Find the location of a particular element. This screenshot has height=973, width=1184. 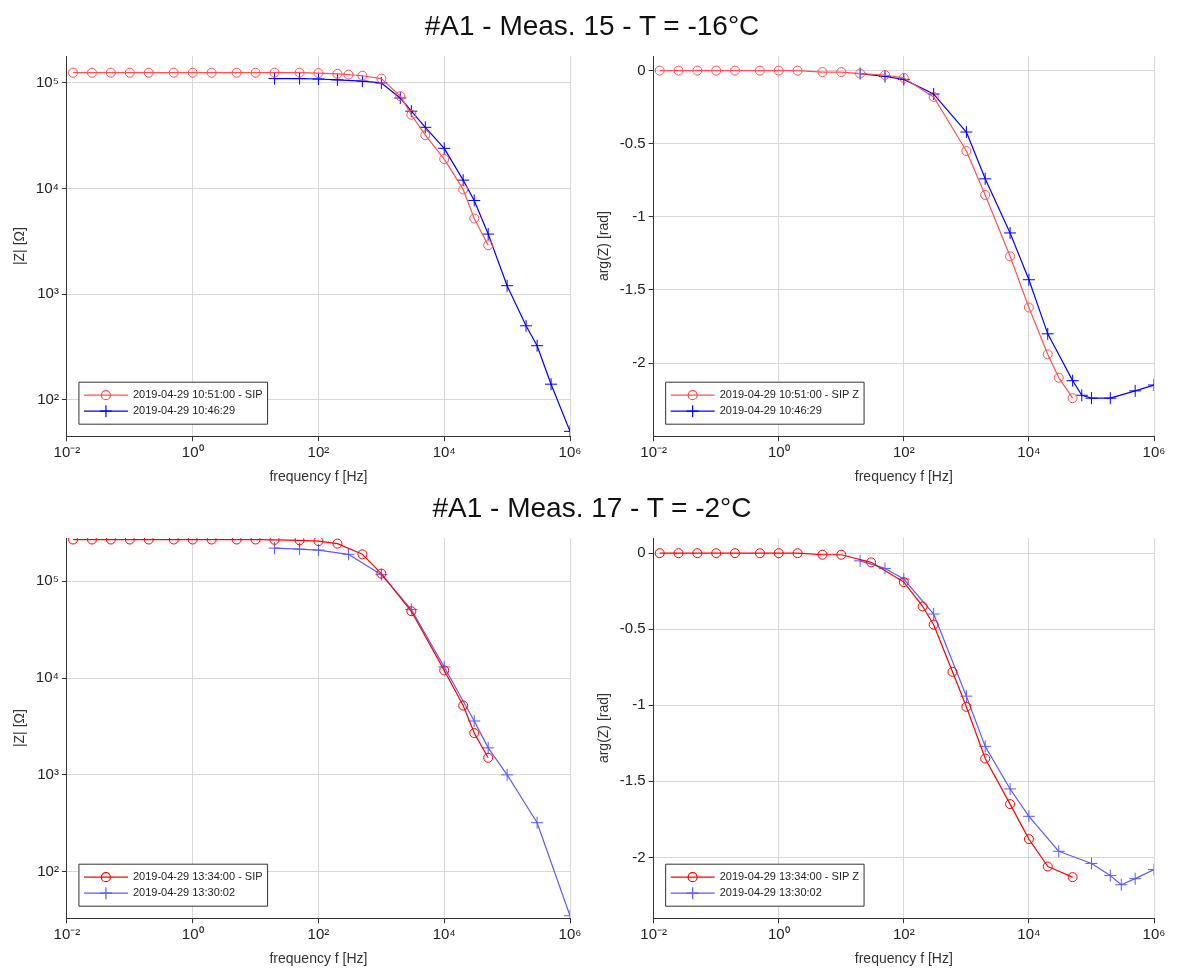

legend-label: 2019-04-29 13:34:00 - SIP is located at coordinates (197, 876).